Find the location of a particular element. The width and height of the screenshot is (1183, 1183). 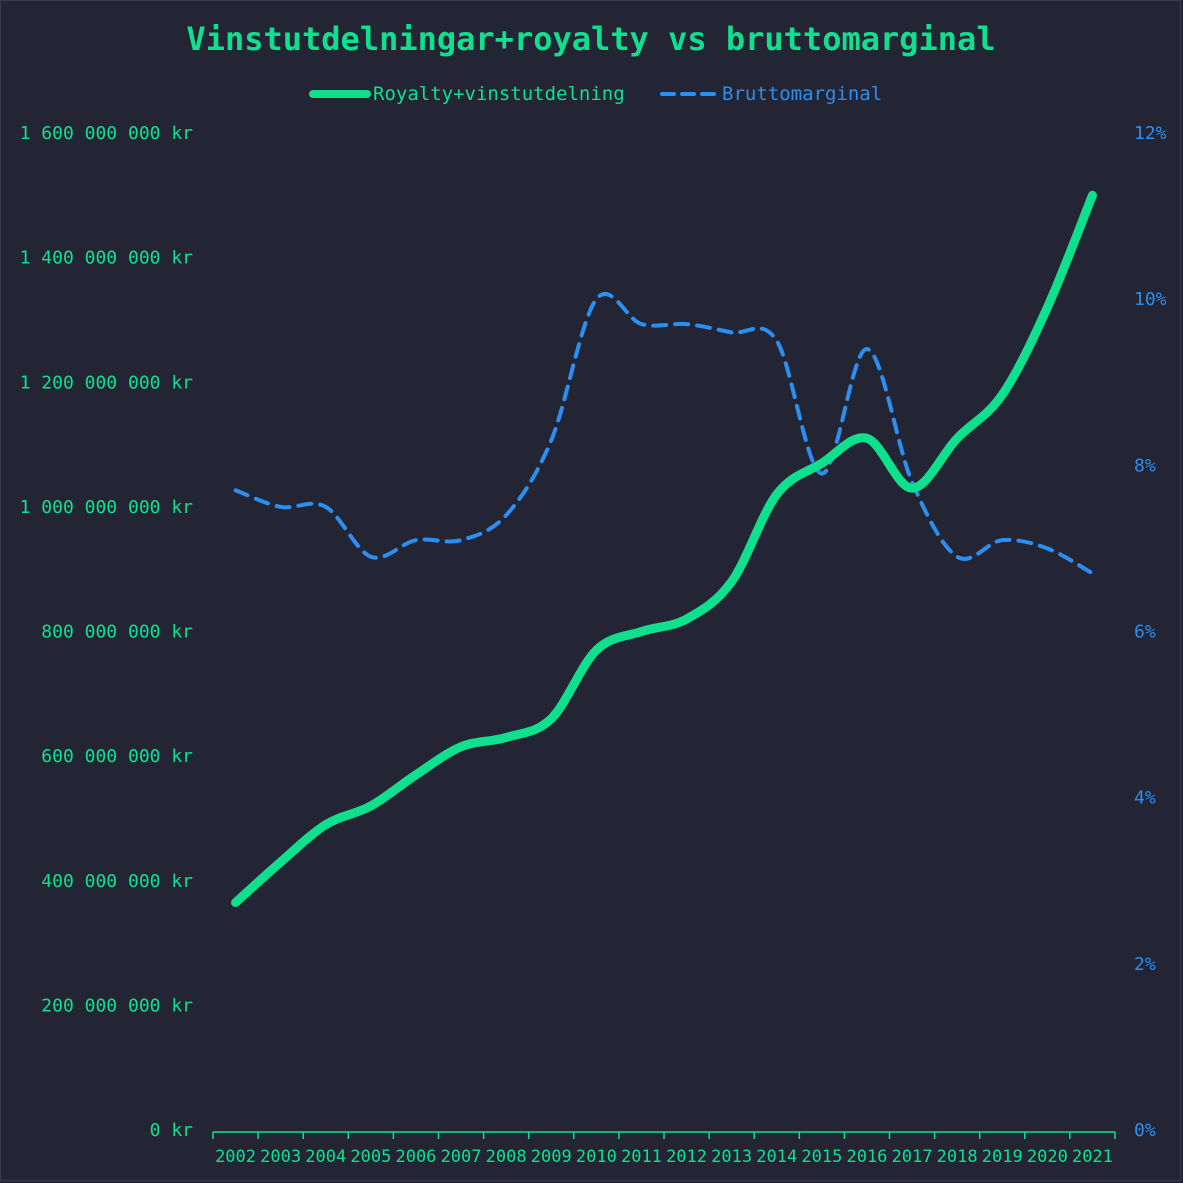

y-right-tick-label: 2% is located at coordinates (1145, 964).